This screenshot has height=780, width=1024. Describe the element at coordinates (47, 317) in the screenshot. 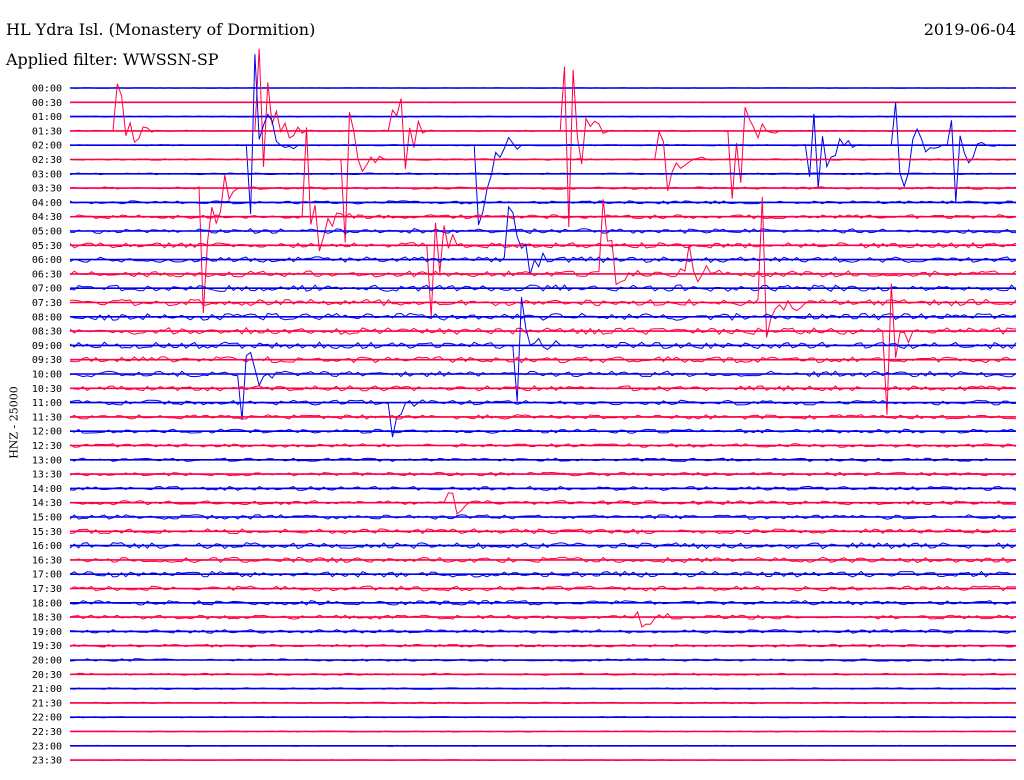

I see `row-tick-label: 08:00` at that location.